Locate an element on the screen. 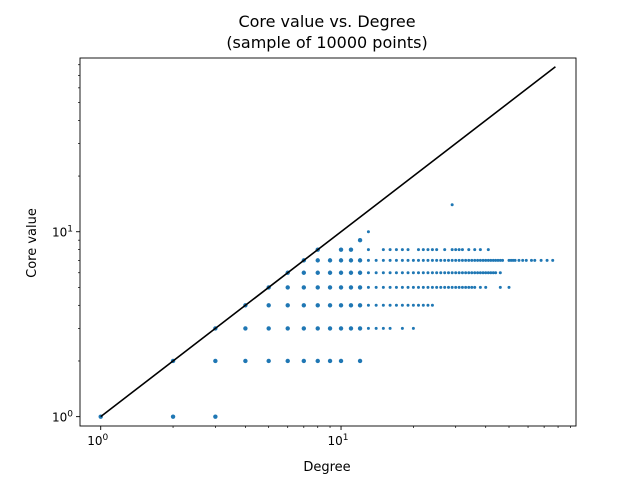 The image size is (640, 484). y-tick-label: 100 is located at coordinates (62, 417).